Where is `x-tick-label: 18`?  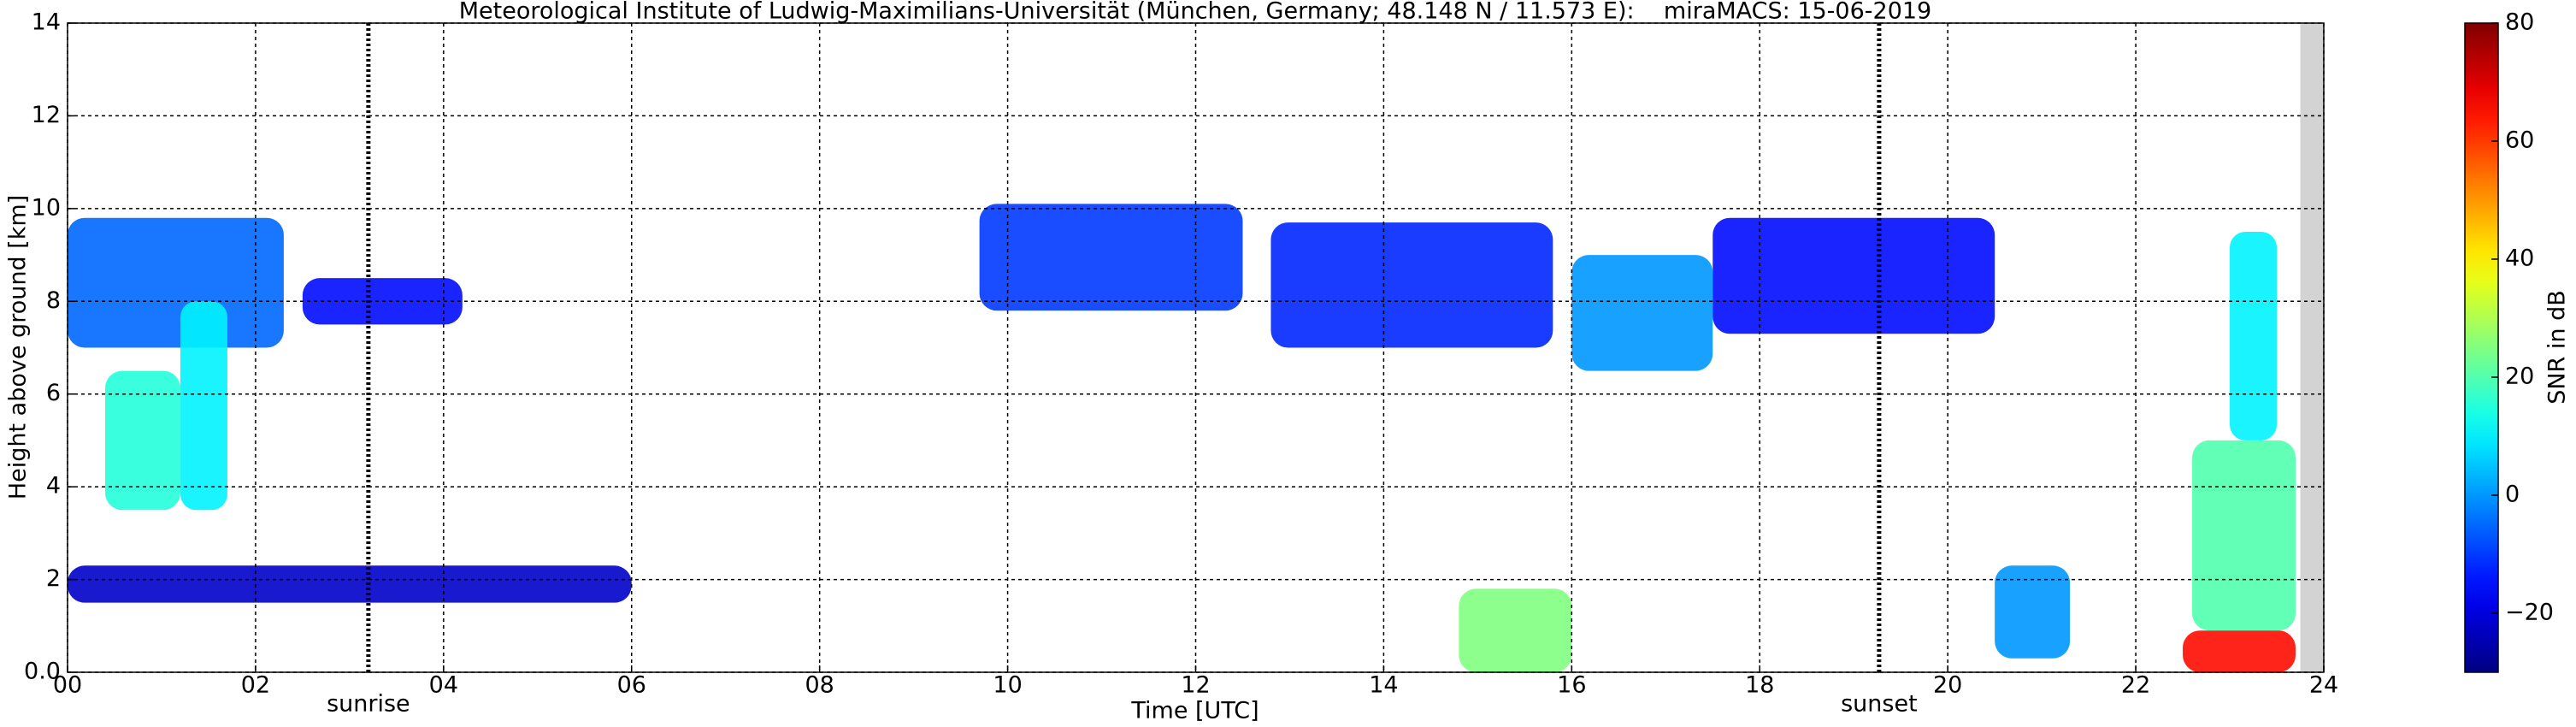
x-tick-label: 18 is located at coordinates (1760, 685).